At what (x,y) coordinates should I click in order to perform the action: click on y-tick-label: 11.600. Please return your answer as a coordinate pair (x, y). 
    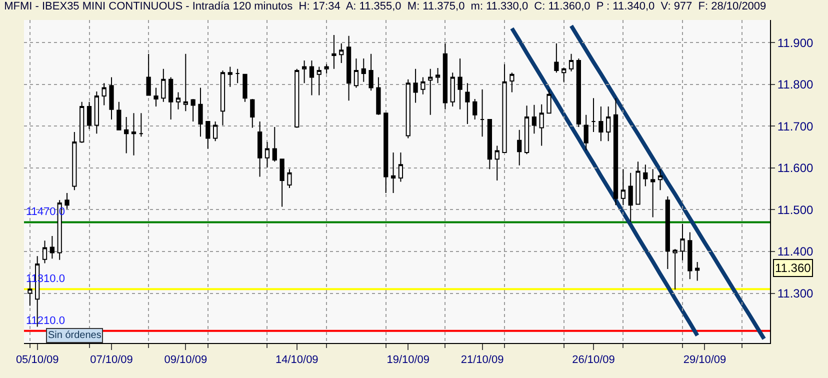
    Looking at the image, I should click on (795, 168).